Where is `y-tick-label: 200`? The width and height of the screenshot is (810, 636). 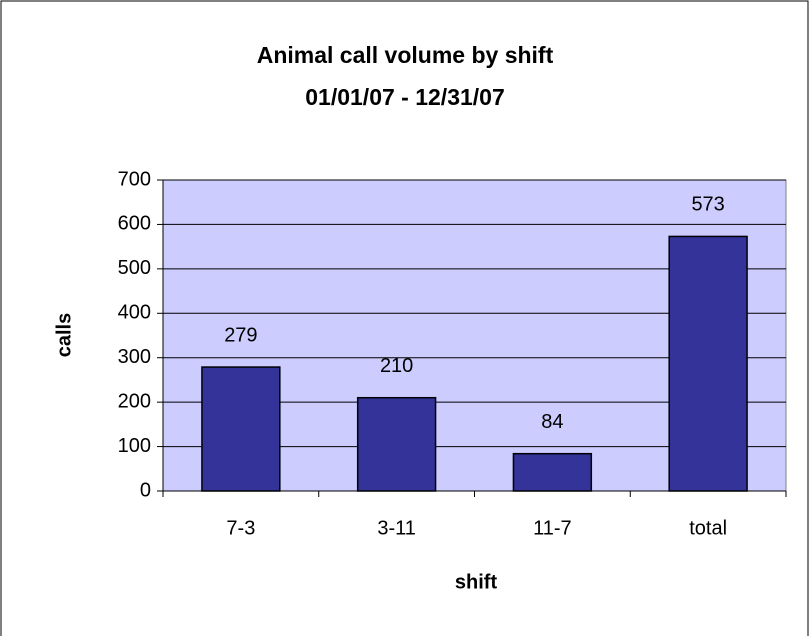 y-tick-label: 200 is located at coordinates (134, 401).